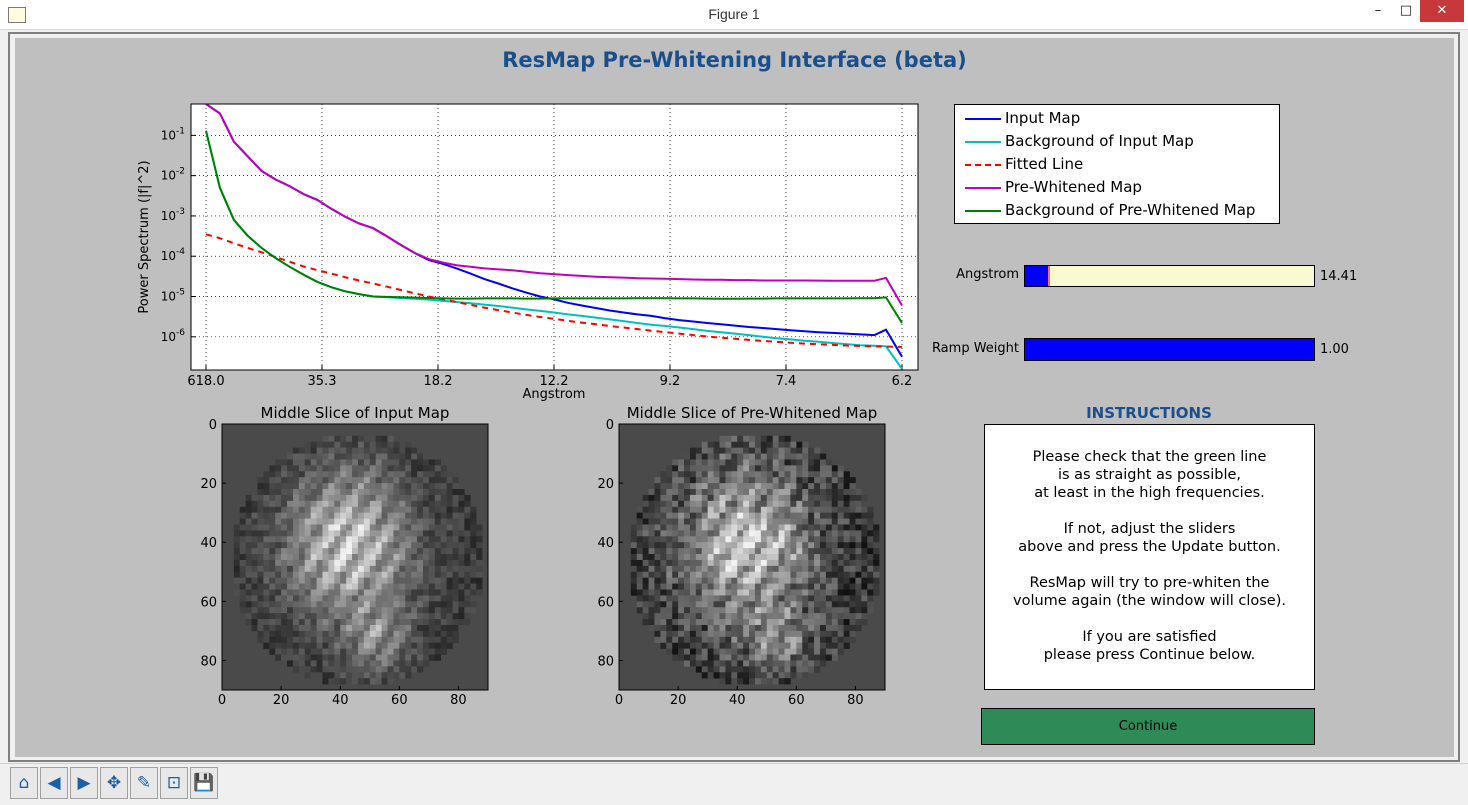 This screenshot has height=805, width=1468. What do you see at coordinates (205, 381) in the screenshot?
I see `x-tick-label: 618.0` at bounding box center [205, 381].